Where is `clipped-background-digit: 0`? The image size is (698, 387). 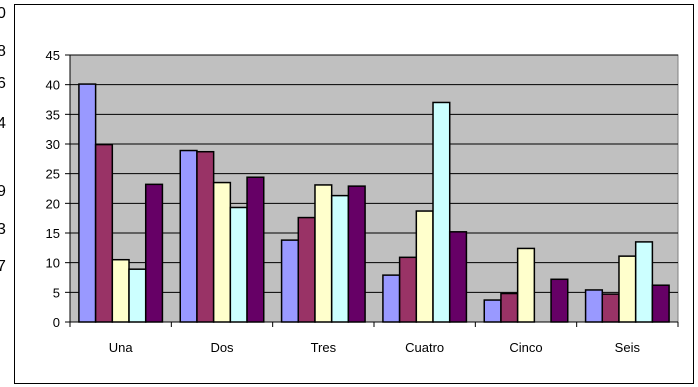
clipped-background-digit: 0 is located at coordinates (3, 13).